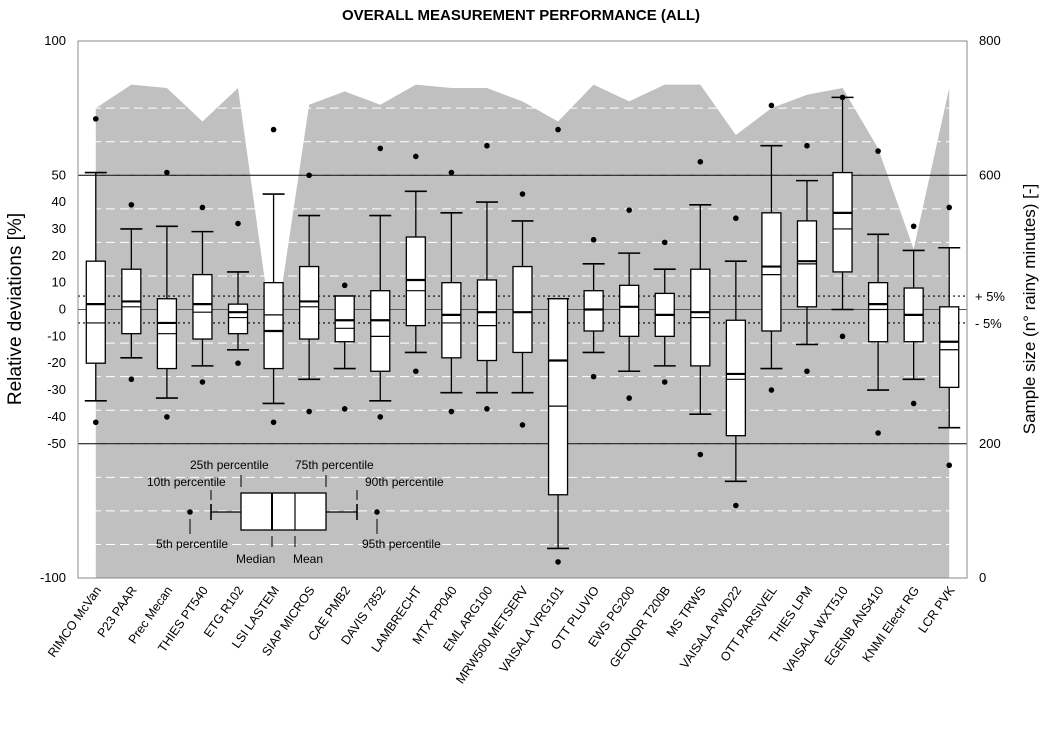 This screenshot has height=730, width=1043. I want to click on y2-tick-label: 0, so click(982, 577).